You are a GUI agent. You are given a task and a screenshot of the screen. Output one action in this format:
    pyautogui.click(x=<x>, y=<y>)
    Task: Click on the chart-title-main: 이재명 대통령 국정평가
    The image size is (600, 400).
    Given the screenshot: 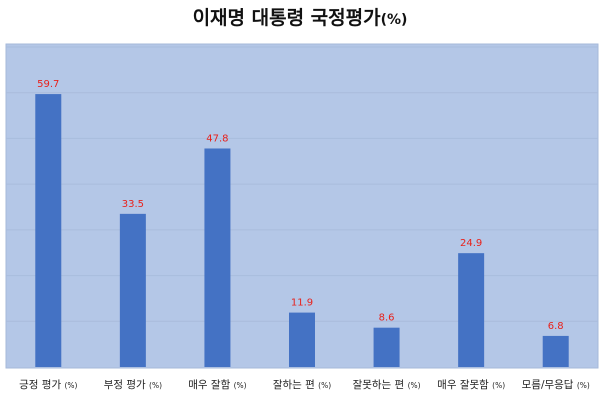 What is the action you would take?
    pyautogui.click(x=287, y=18)
    